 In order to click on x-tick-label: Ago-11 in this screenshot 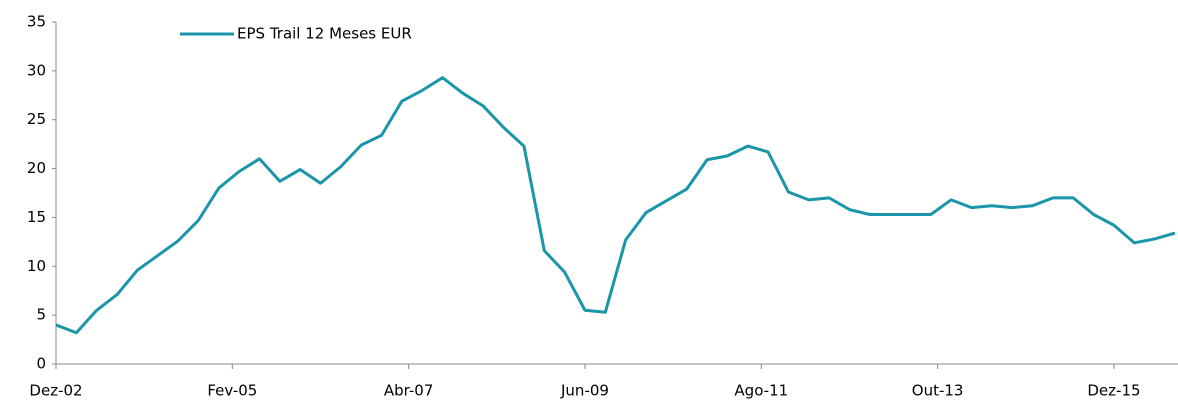, I will do `click(761, 391)`.